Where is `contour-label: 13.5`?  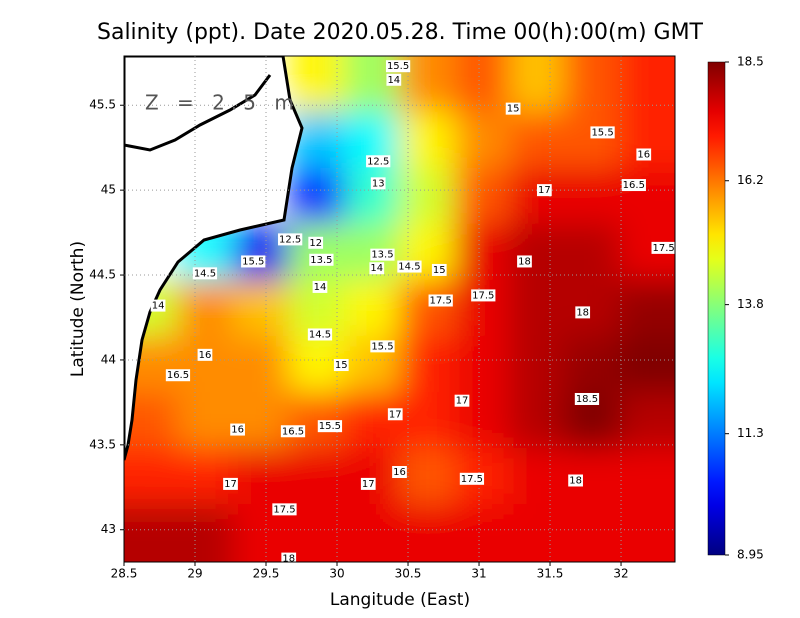
contour-label: 13.5 is located at coordinates (321, 260).